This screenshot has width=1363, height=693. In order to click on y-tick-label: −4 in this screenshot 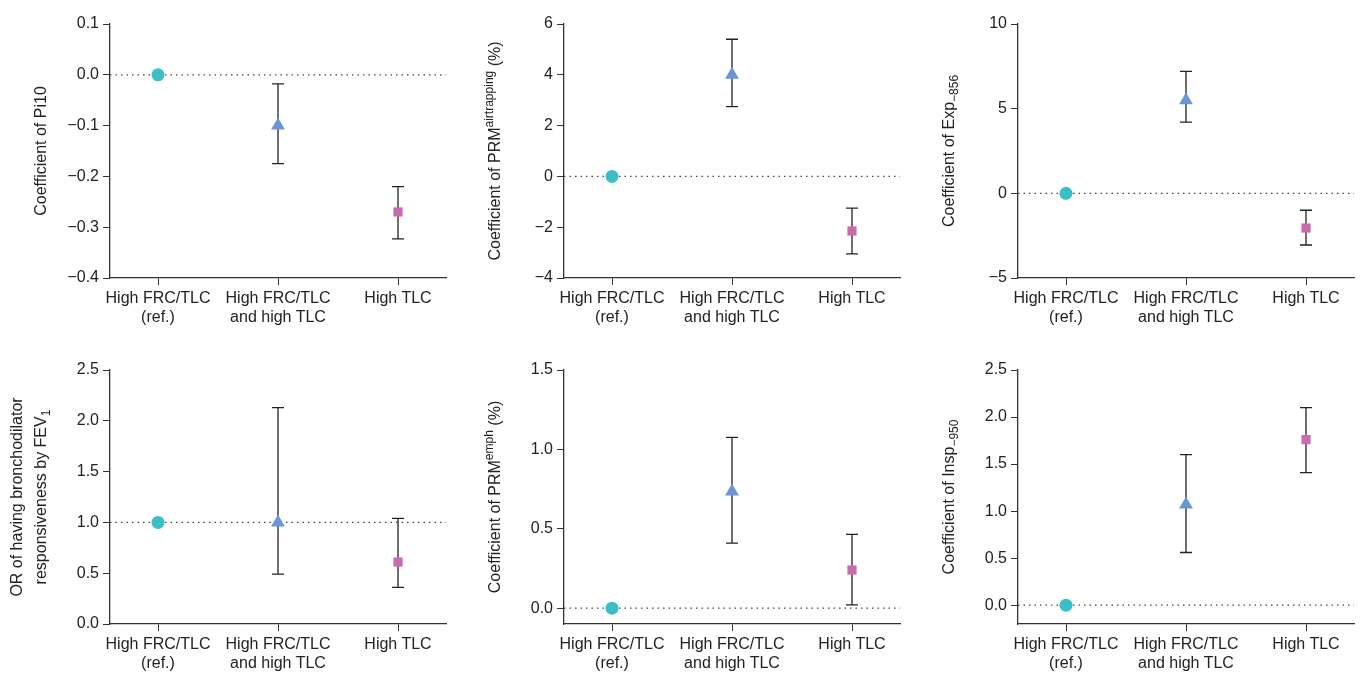, I will do `click(544, 277)`.